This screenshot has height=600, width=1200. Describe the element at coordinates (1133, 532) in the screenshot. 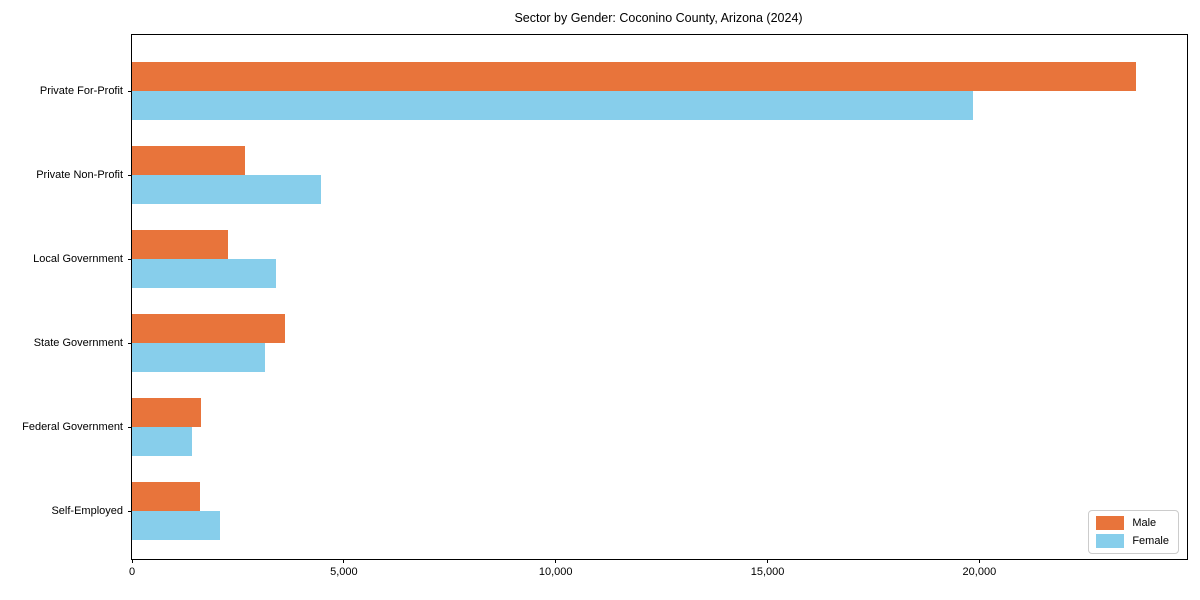

I see `legend: Male Female` at that location.